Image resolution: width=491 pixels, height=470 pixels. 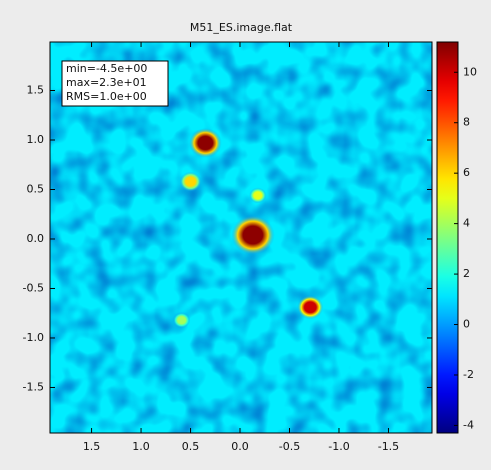 I want to click on y-tick-label: -1.0, so click(x=33, y=337).